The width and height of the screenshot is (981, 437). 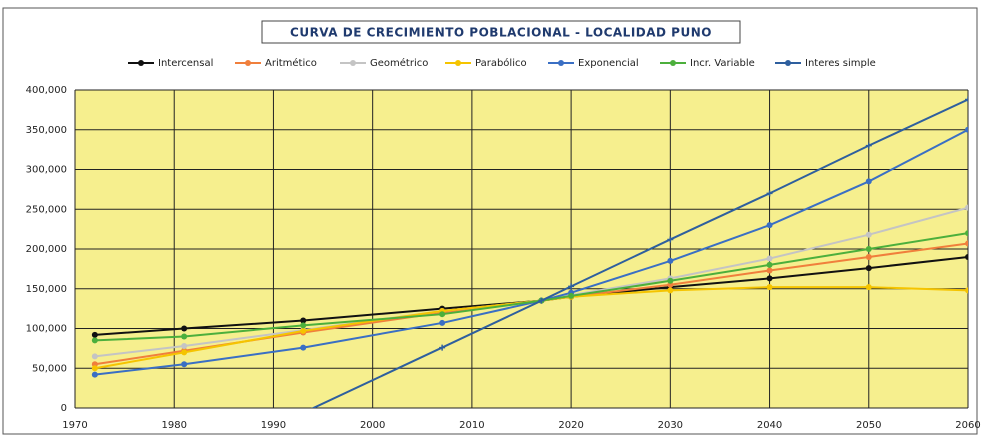 I want to click on legend-label: Interes simple, so click(x=840, y=63).